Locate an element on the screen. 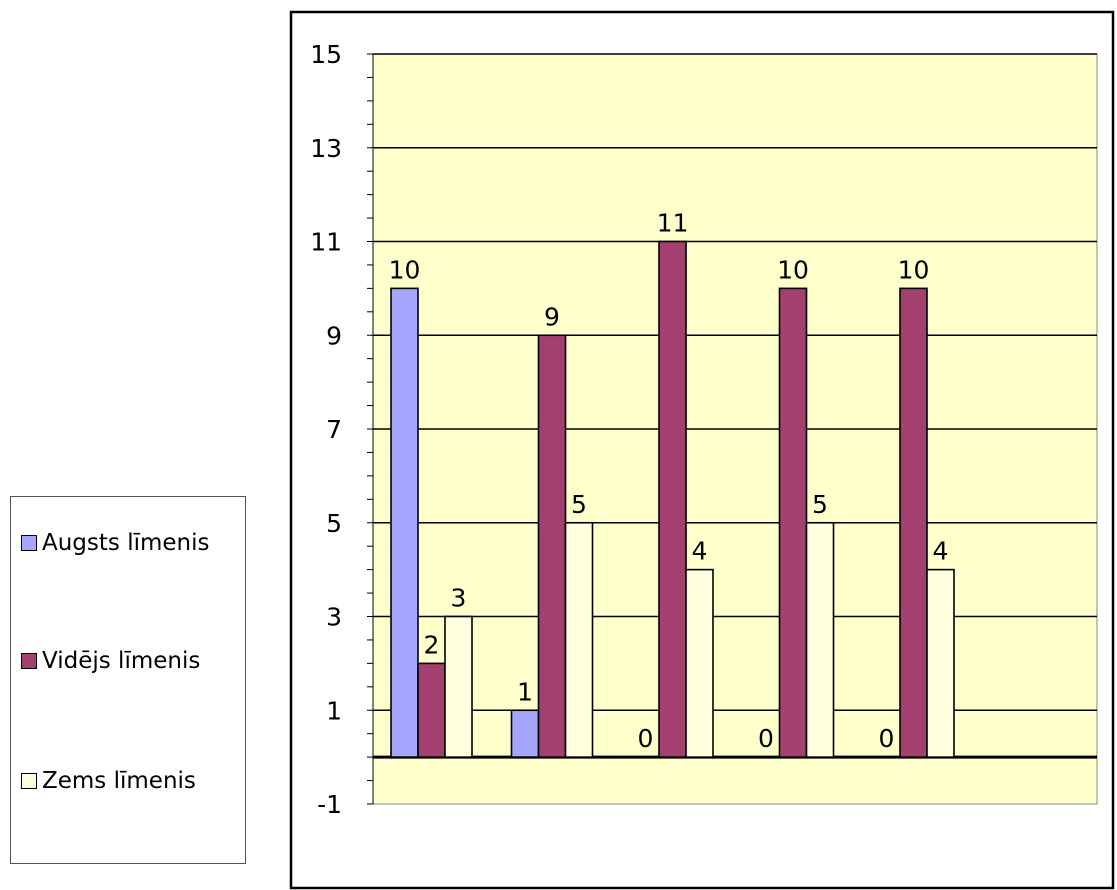 The width and height of the screenshot is (1117, 890). legend-item-medium: Vidējs līmenis is located at coordinates (131, 661).